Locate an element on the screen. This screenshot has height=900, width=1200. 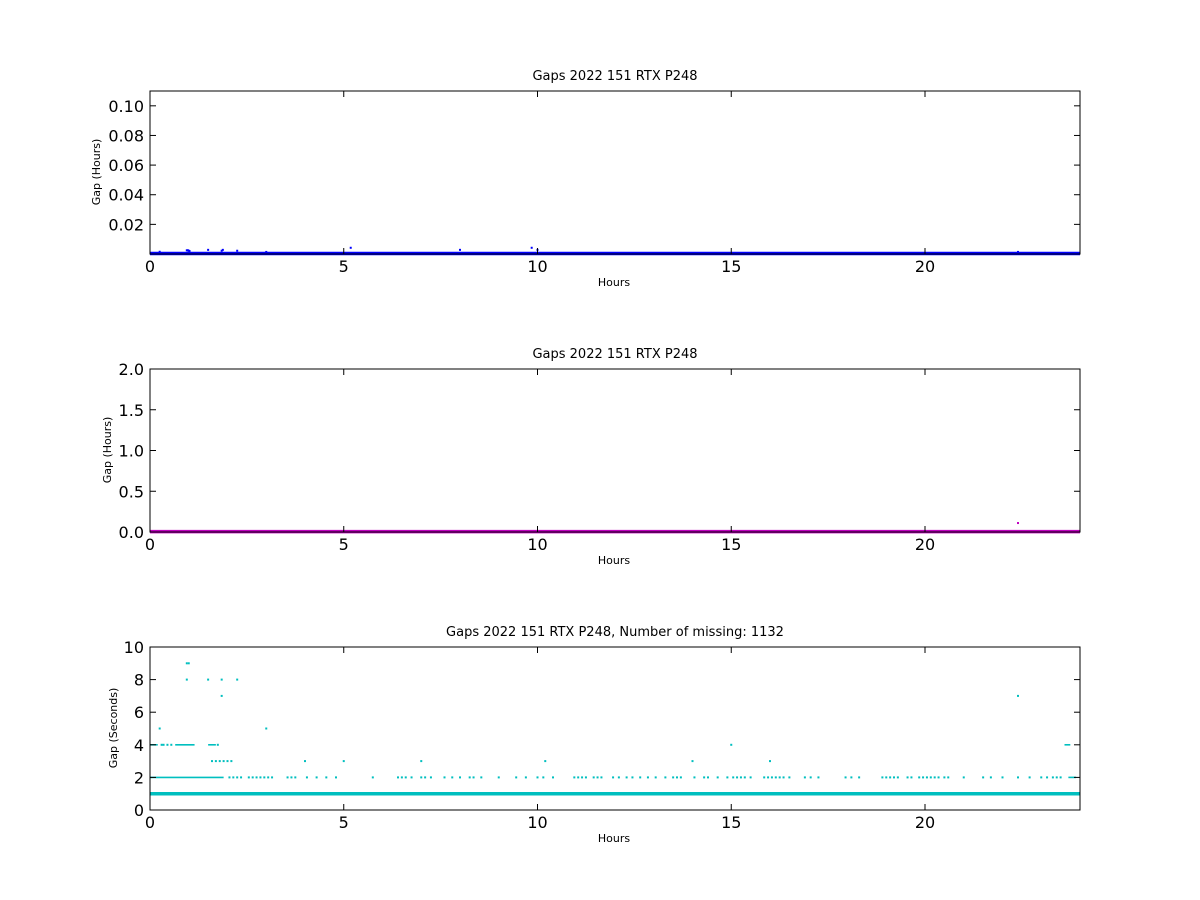
y-axis-label: Gap (Seconds) is located at coordinates (113, 728).